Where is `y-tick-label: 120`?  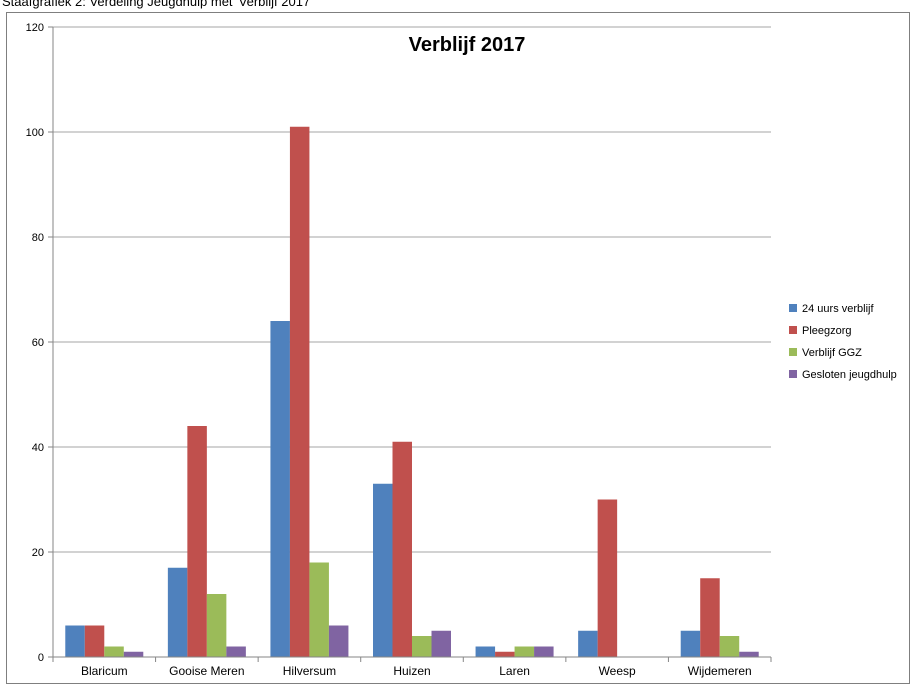 y-tick-label: 120 is located at coordinates (35, 28).